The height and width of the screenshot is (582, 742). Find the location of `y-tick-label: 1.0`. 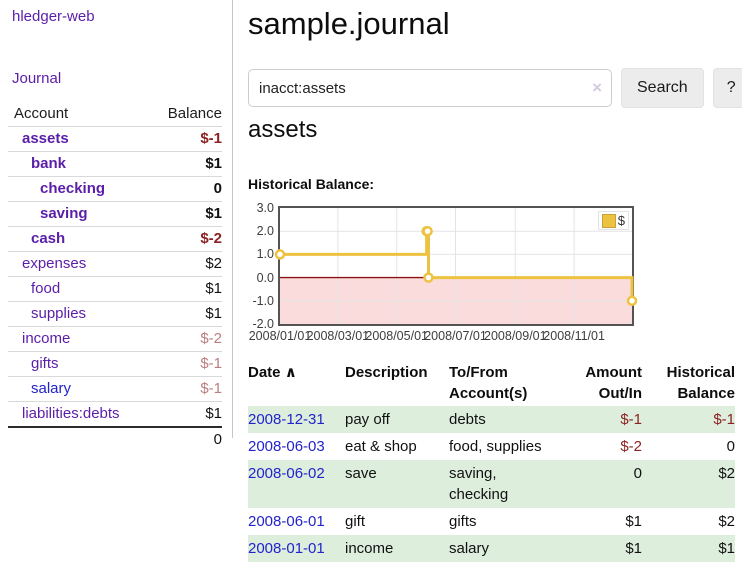

y-tick-label: 1.0 is located at coordinates (265, 254).